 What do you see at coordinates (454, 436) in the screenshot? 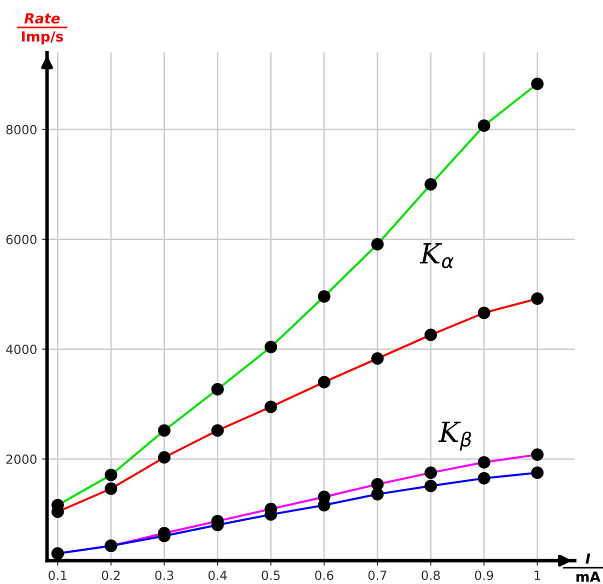
I see `annotation: K$_{β}$` at bounding box center [454, 436].